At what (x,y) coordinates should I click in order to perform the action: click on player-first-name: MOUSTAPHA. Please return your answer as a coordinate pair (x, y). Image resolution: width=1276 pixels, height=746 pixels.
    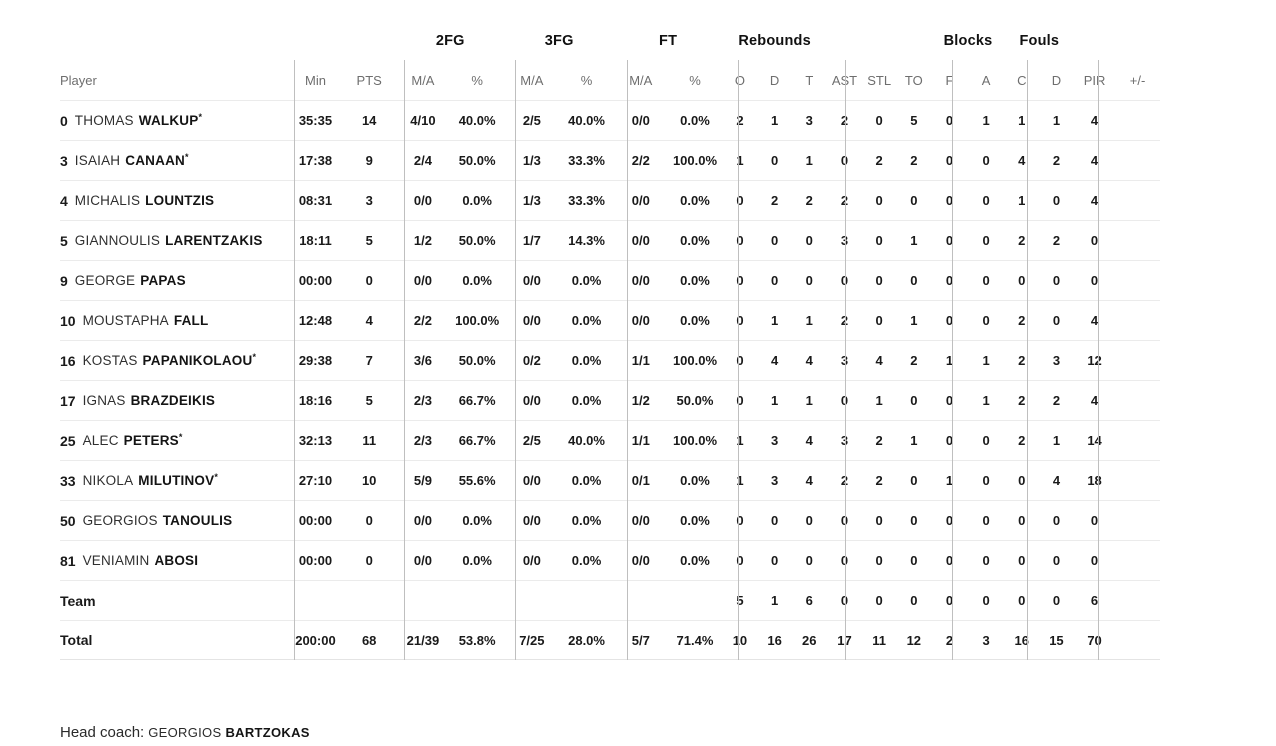
    Looking at the image, I should click on (125, 320).